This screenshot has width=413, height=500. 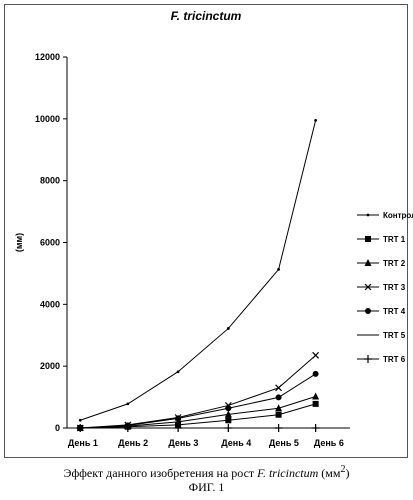 I want to click on y-axis-label: (мм), so click(x=19, y=242).